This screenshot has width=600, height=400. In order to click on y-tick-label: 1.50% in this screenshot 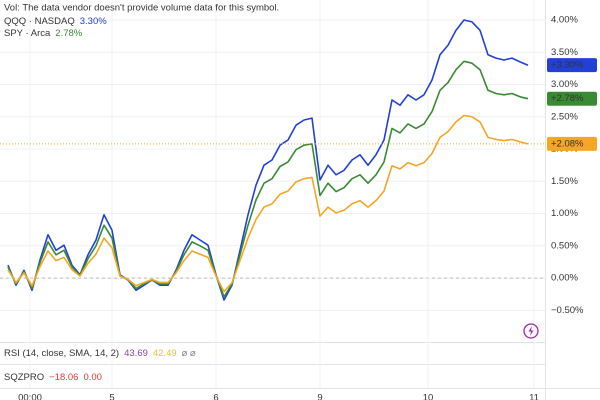, I will do `click(564, 181)`.